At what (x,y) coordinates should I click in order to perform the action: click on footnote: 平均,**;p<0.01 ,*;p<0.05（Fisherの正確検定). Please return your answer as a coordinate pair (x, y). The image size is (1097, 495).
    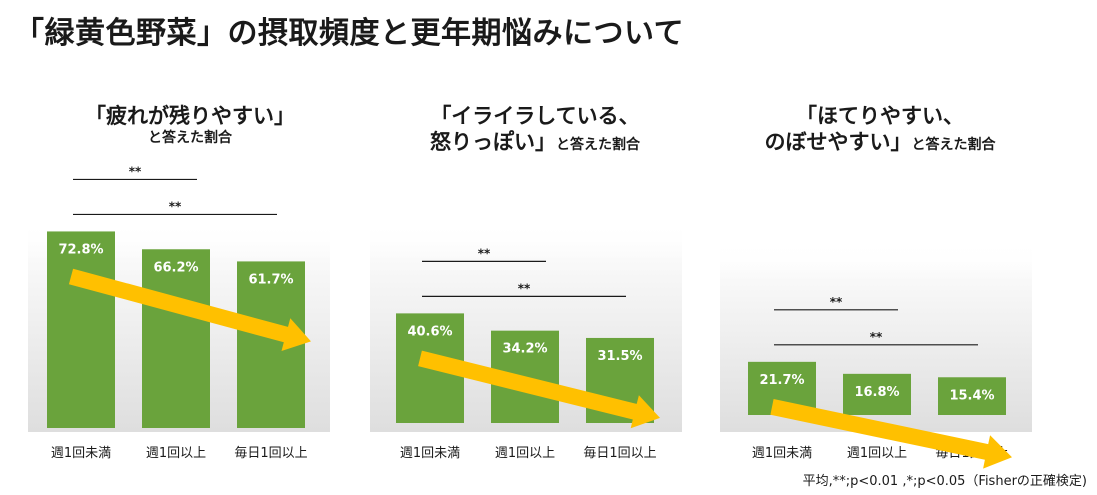
    Looking at the image, I should click on (944, 481).